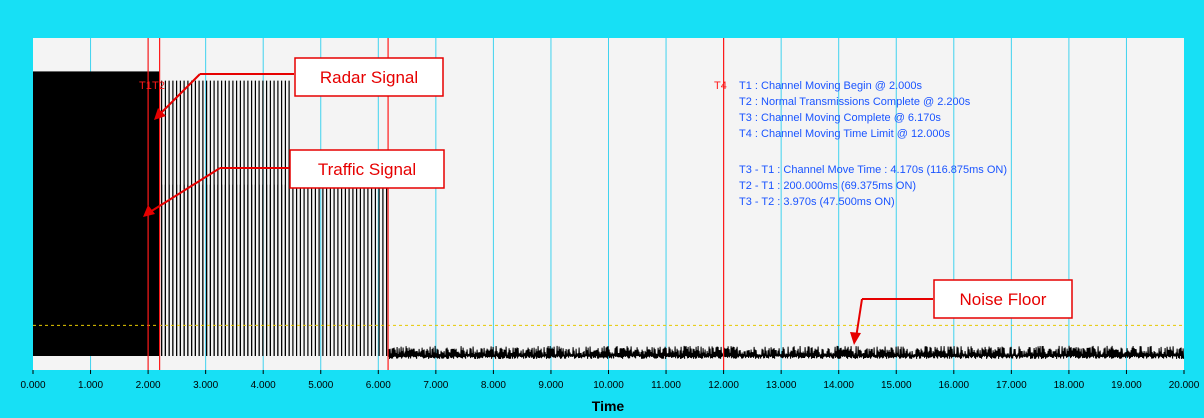  I want to click on callout-label: Noise Floor, so click(1003, 299).